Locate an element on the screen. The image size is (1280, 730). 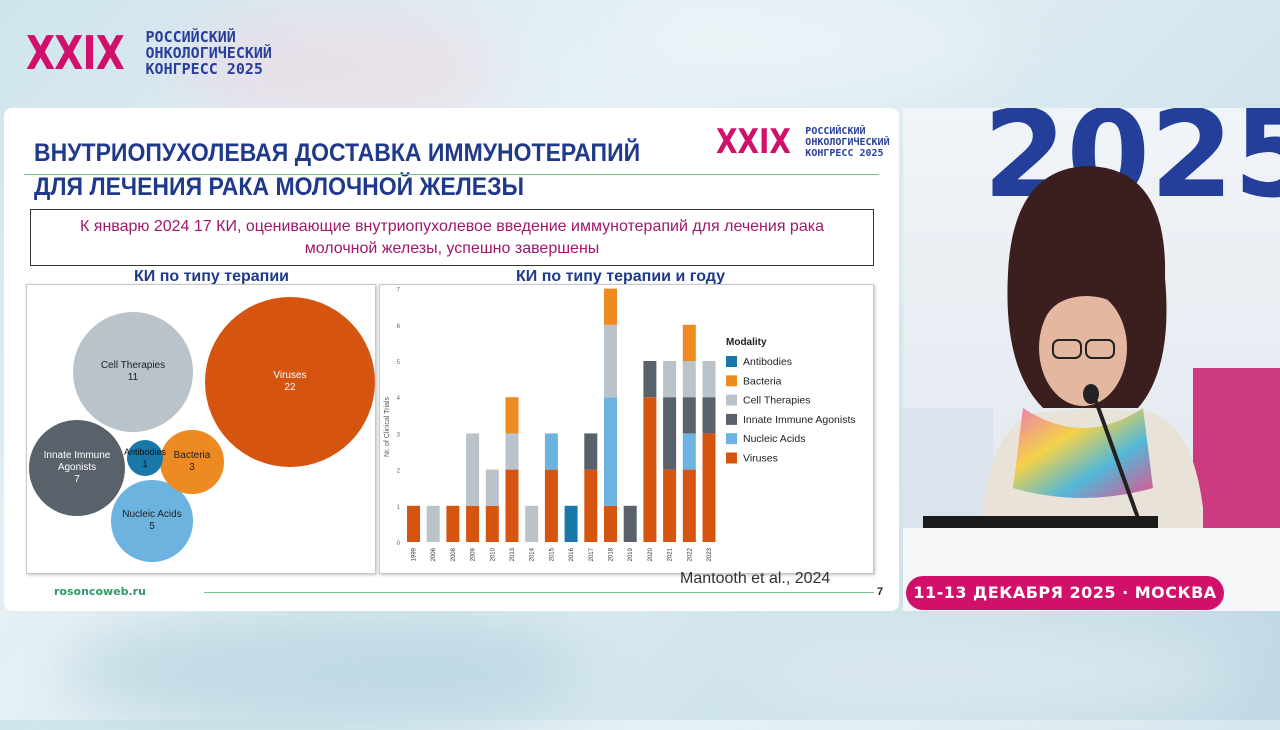
footer-divider is located at coordinates (539, 592).